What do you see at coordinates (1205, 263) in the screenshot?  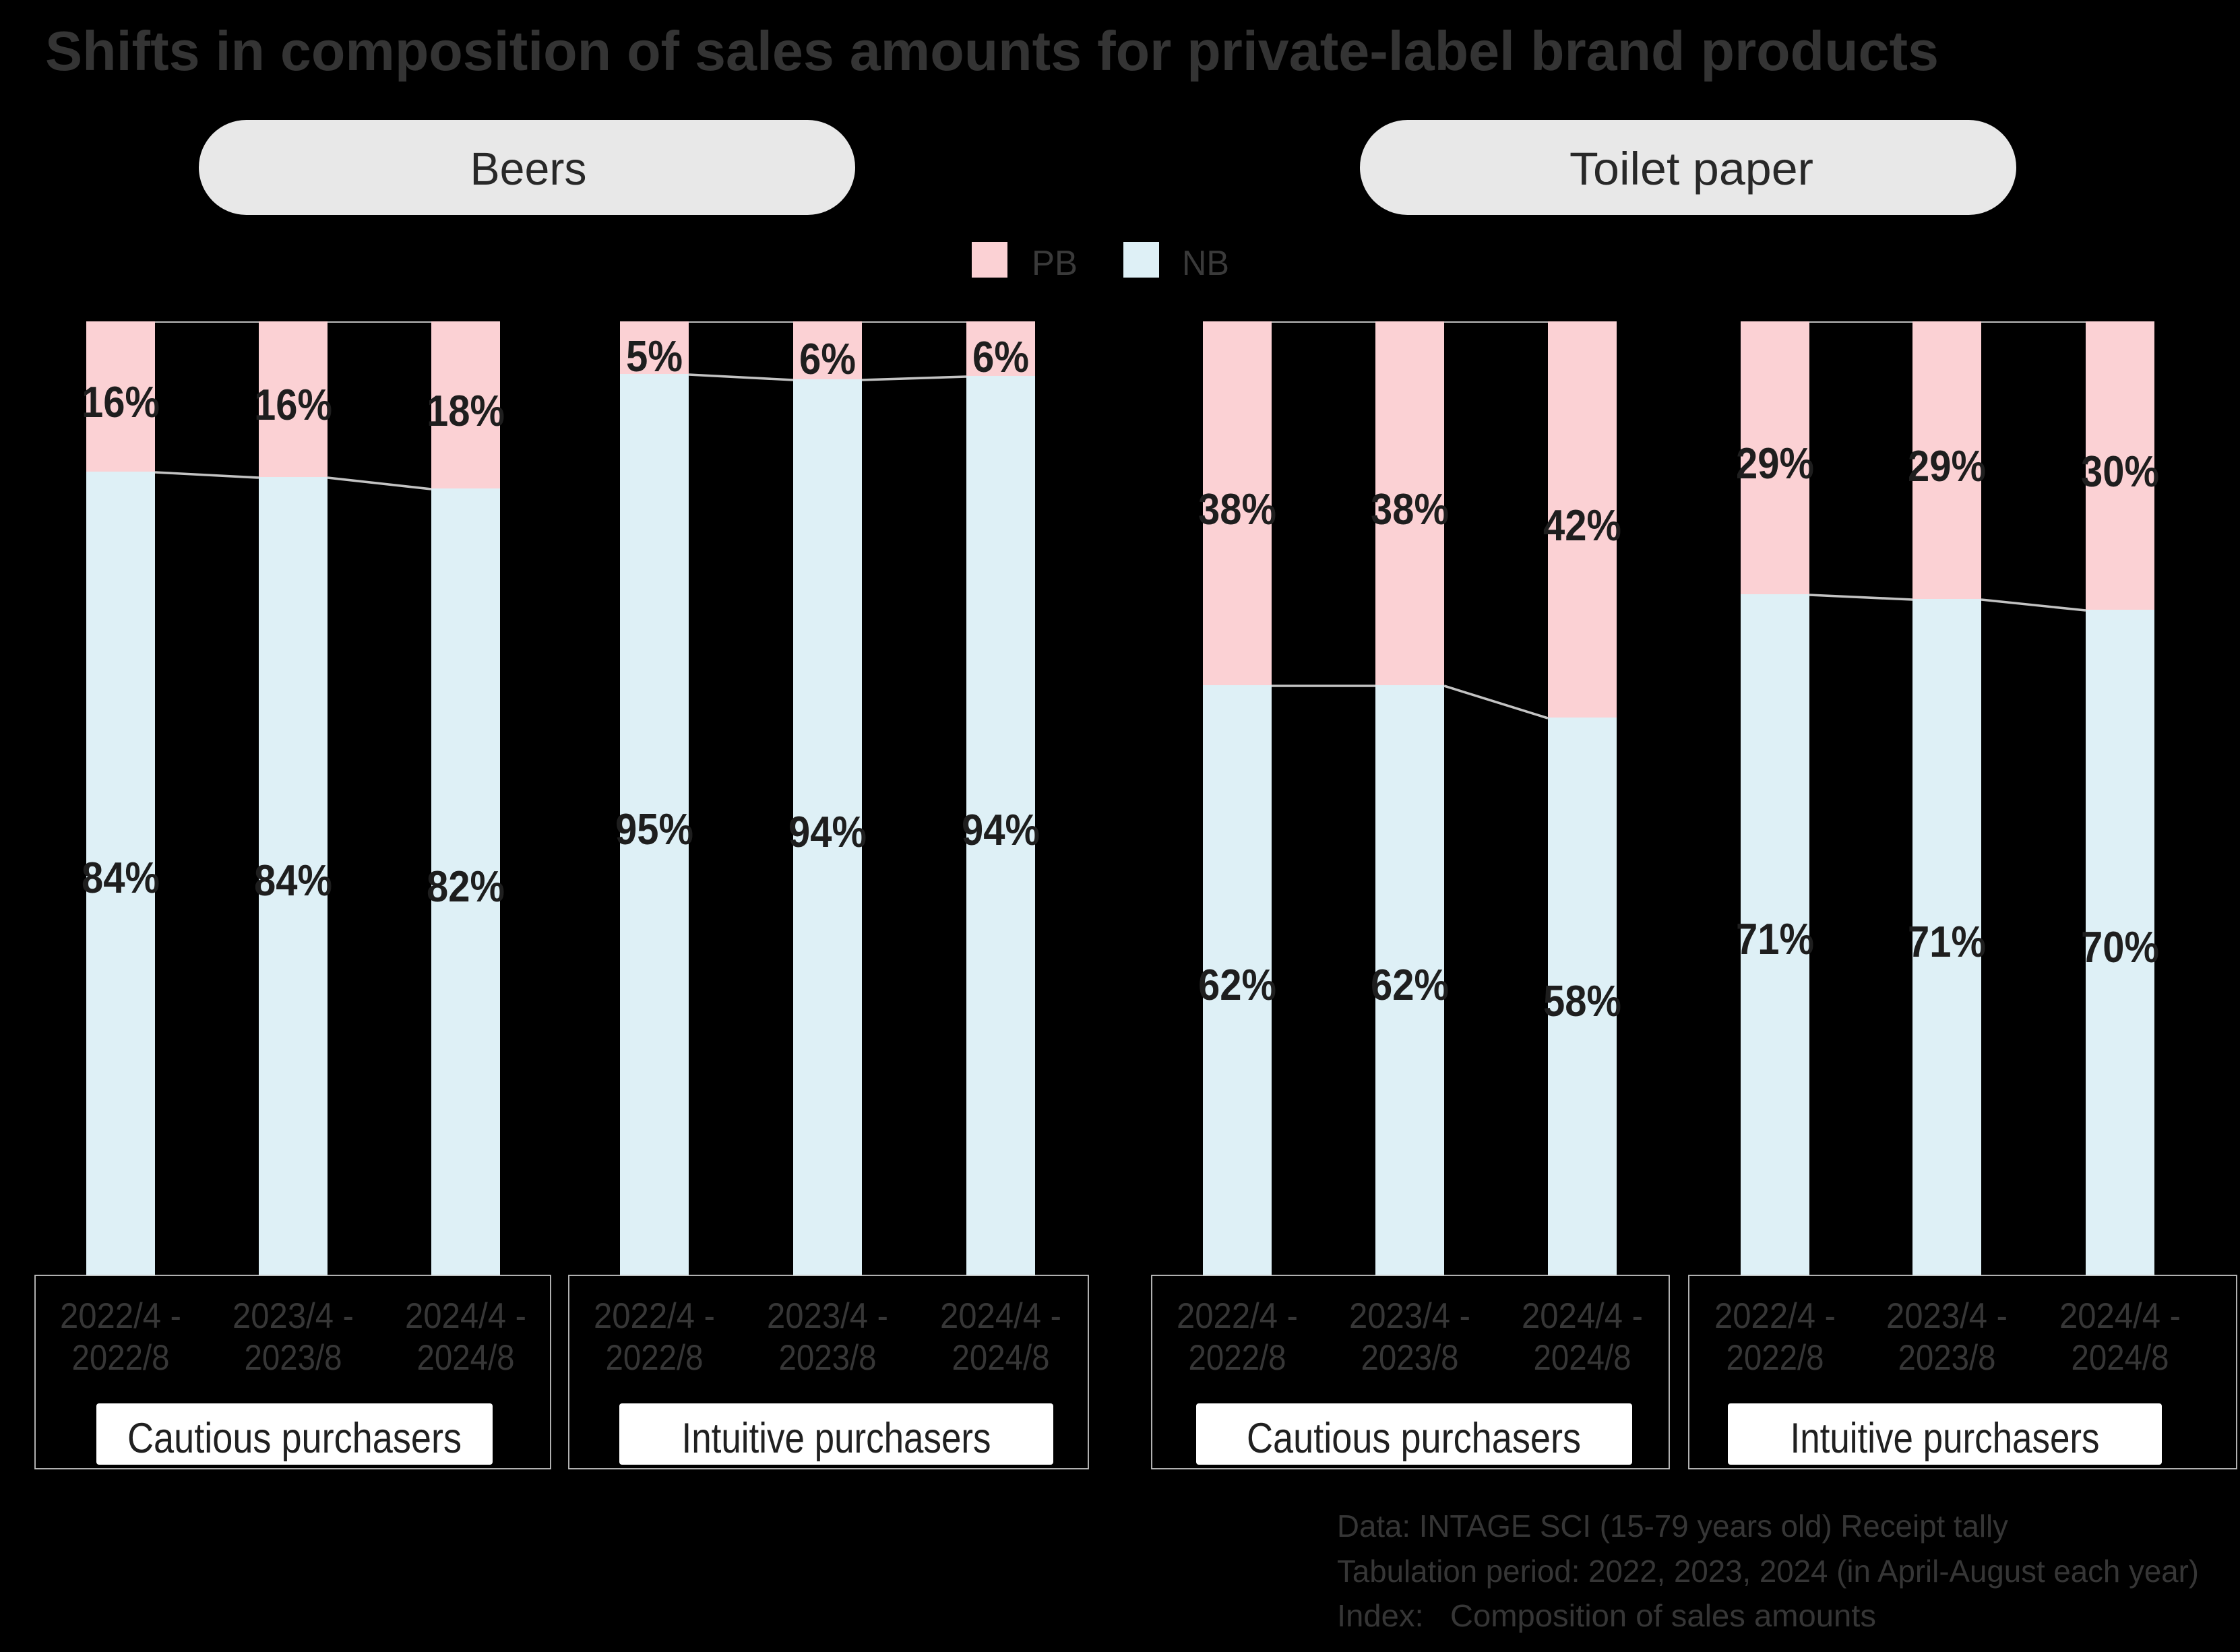 I see `svg-text: NB` at bounding box center [1205, 263].